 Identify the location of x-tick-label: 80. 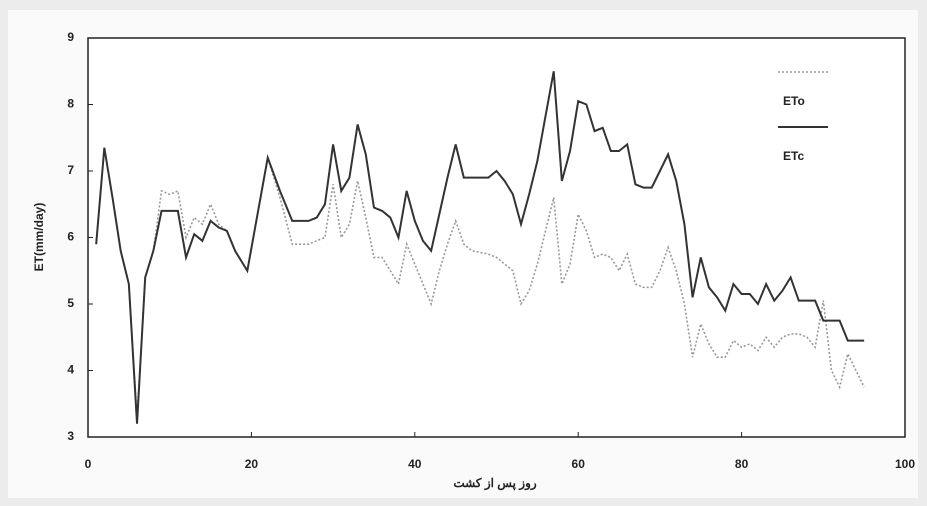
(742, 464).